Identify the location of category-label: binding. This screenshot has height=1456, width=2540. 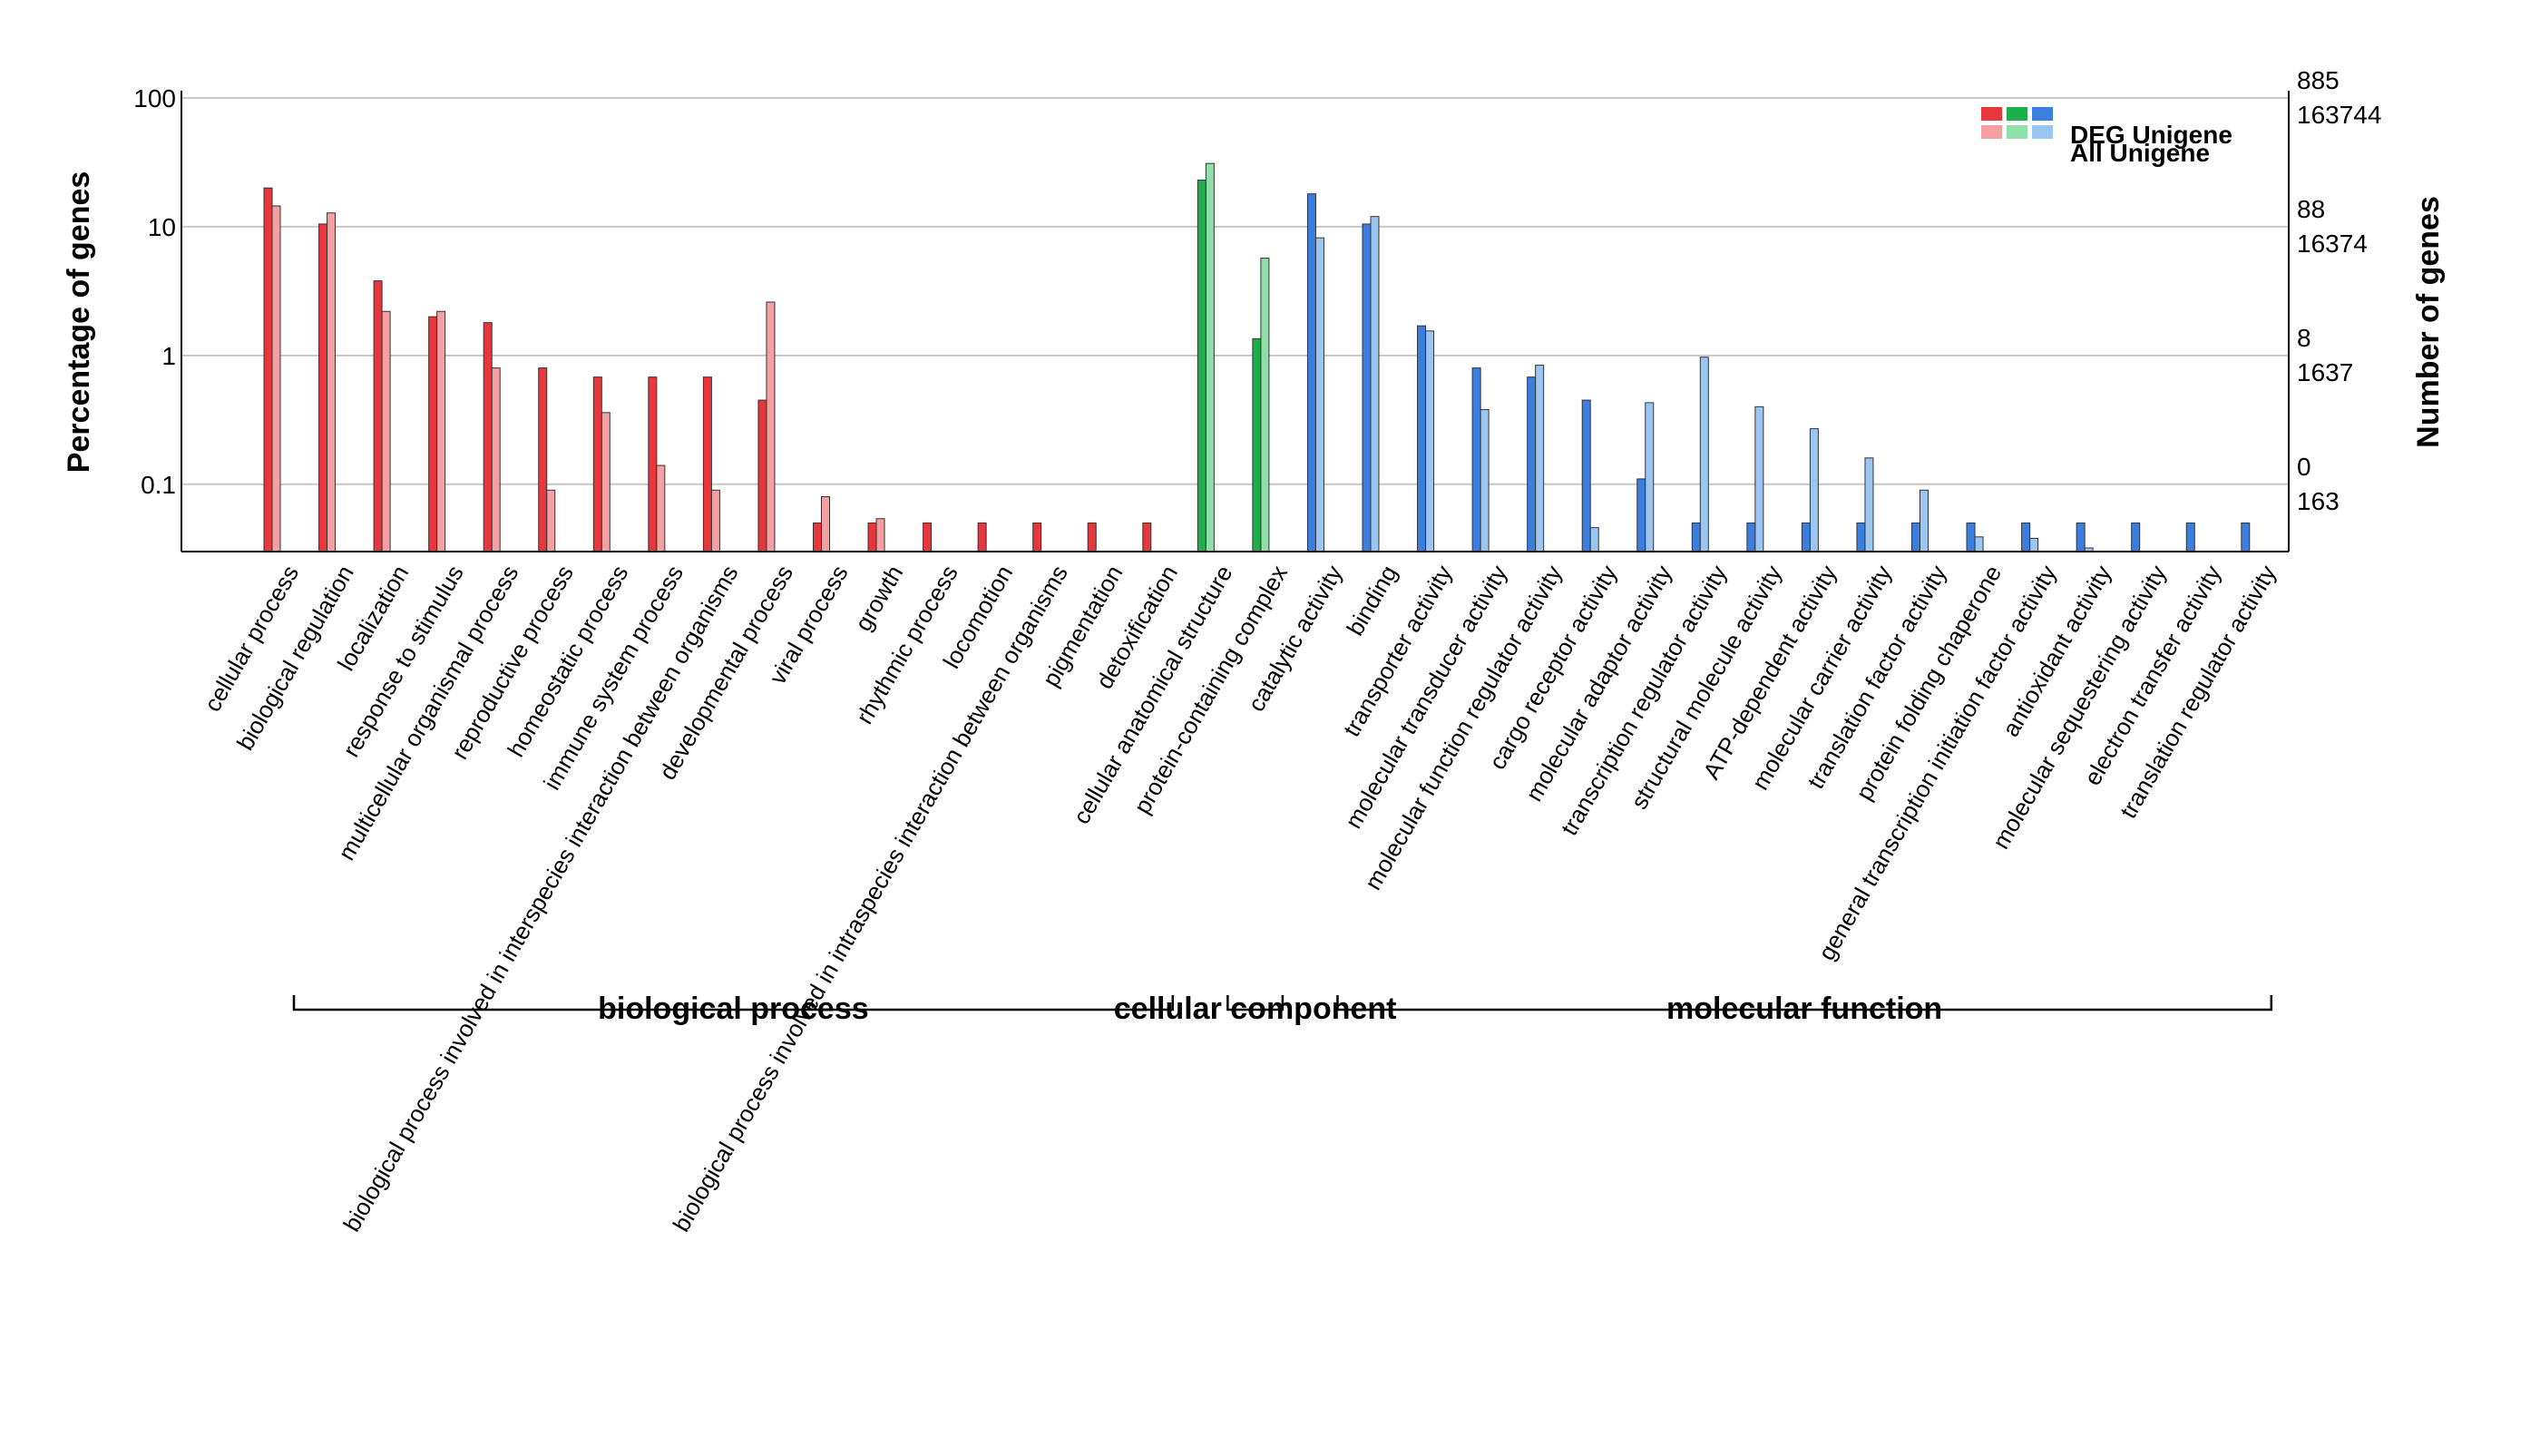
(1371, 600).